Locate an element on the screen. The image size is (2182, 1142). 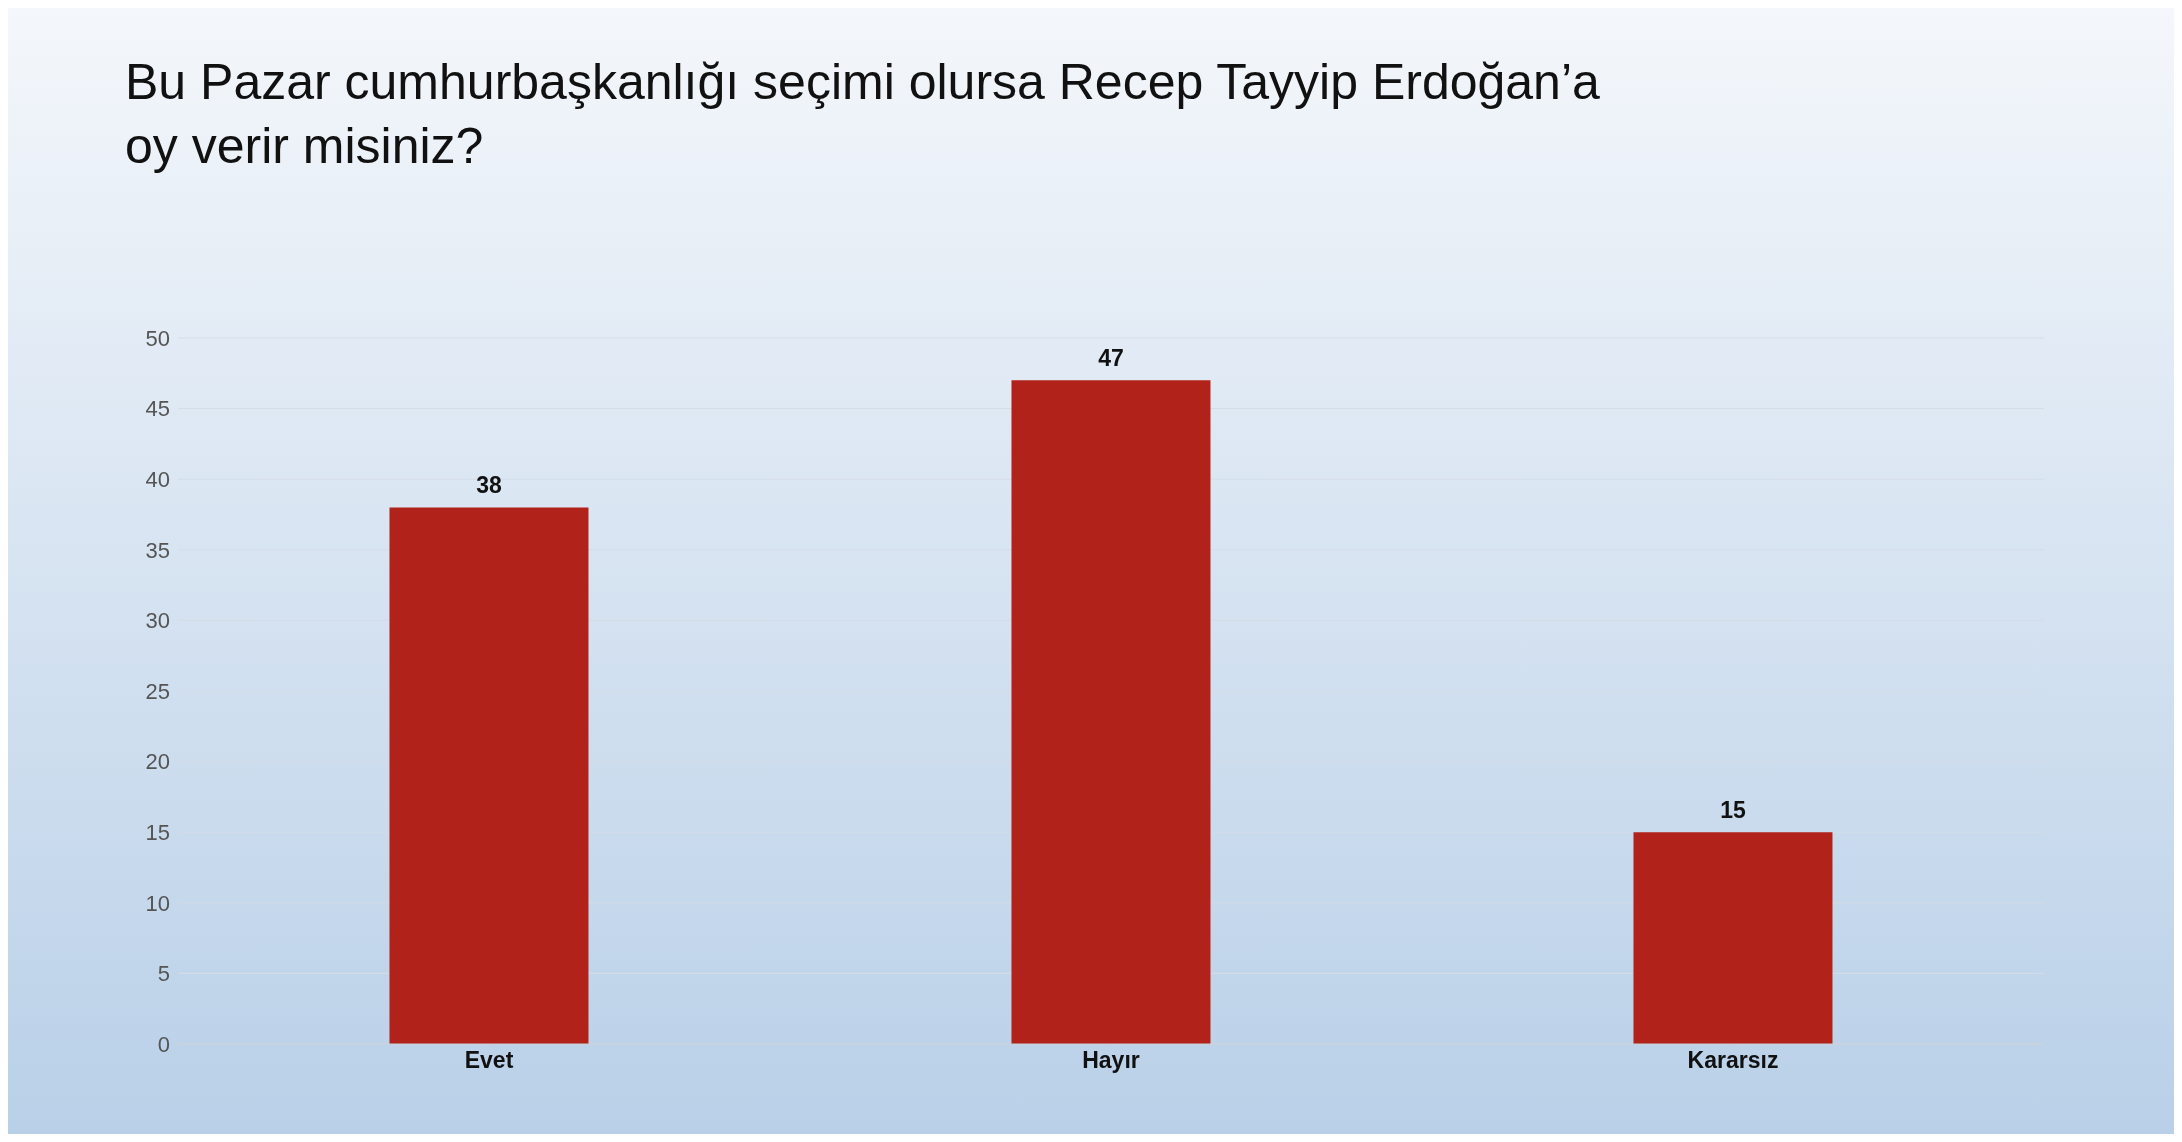
y-tick-label: 20 is located at coordinates (157, 762).